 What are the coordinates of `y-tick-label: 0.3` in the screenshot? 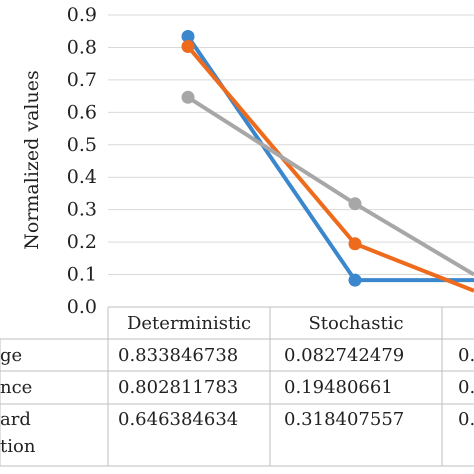 It's located at (82, 210).